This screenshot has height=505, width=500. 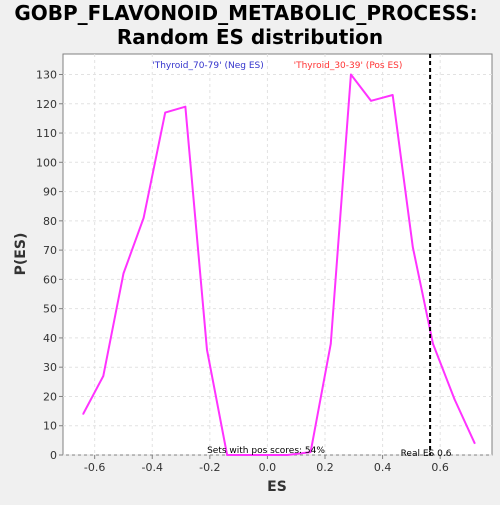 What do you see at coordinates (46, 133) in the screenshot?
I see `y-tick-label: 110` at bounding box center [46, 133].